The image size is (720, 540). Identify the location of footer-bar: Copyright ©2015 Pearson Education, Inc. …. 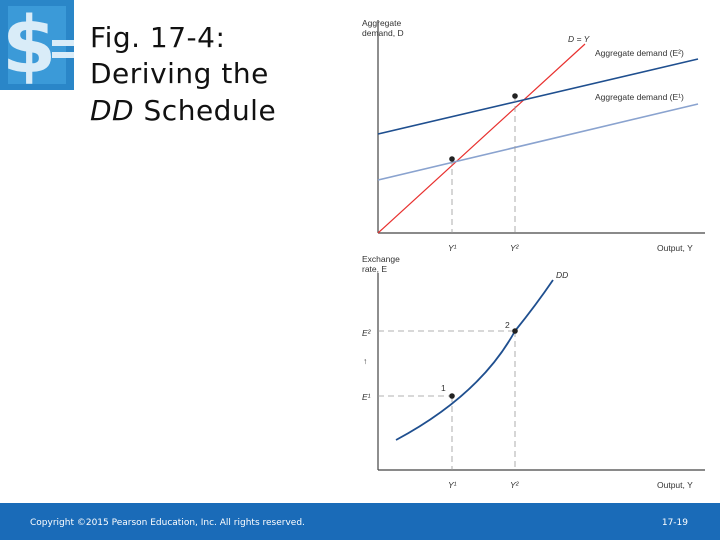
(360, 521).